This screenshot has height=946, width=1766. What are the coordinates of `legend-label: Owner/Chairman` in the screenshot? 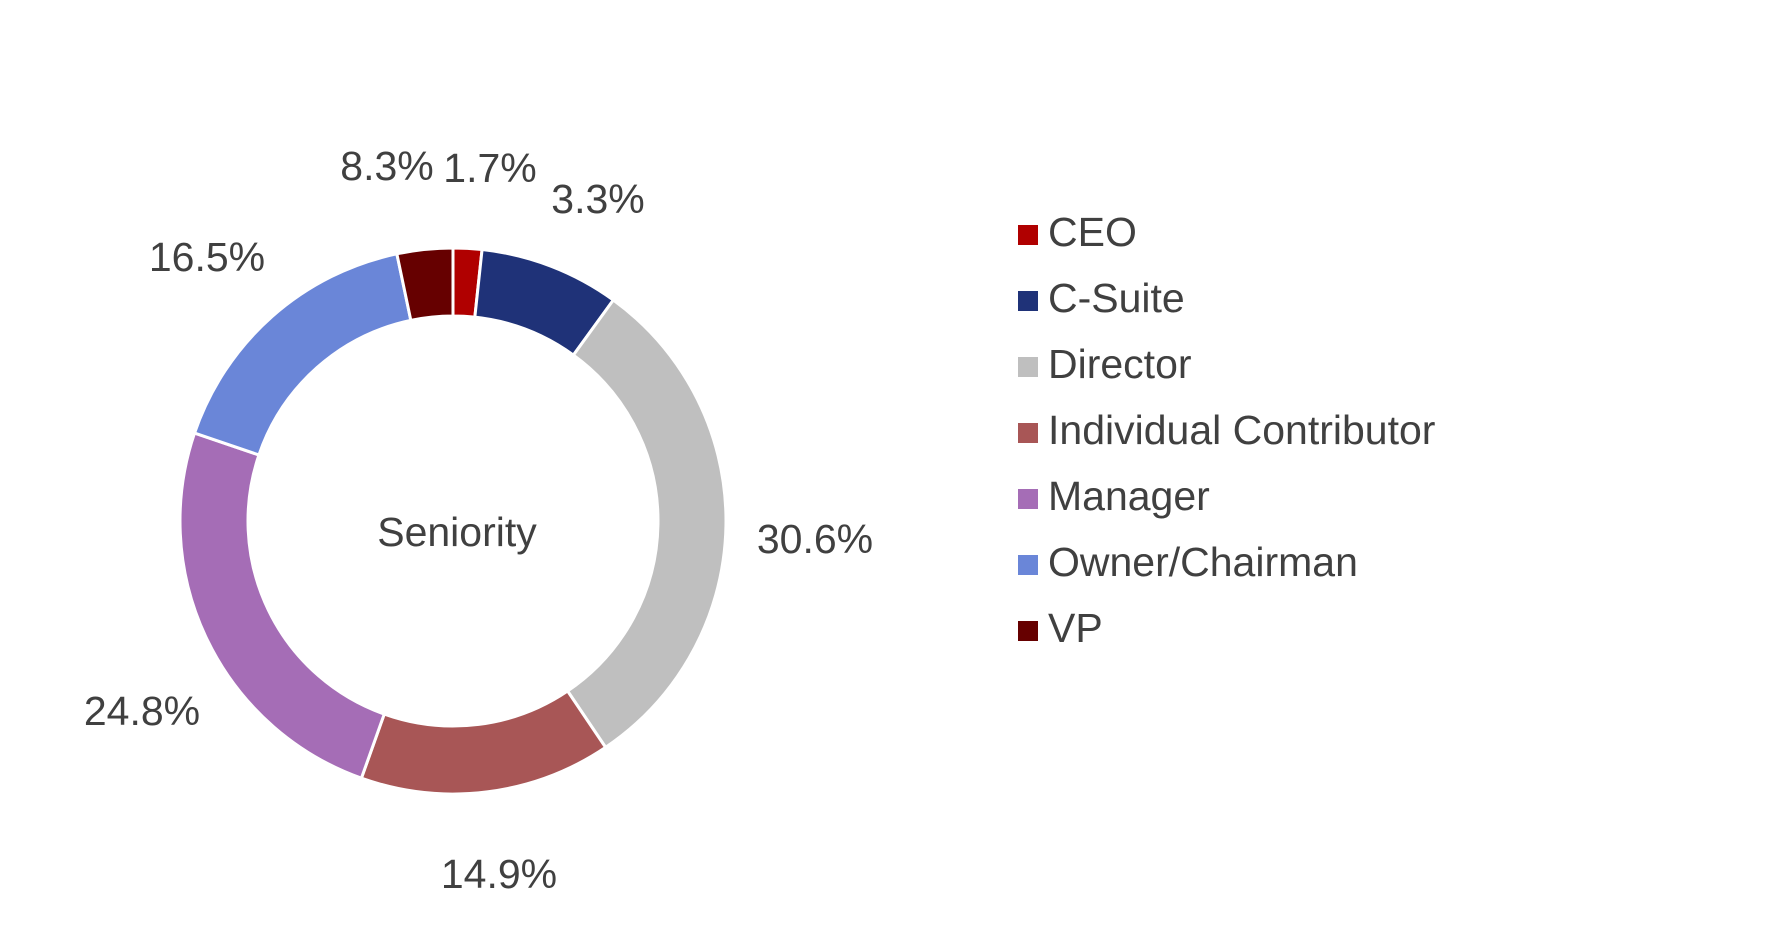 It's located at (1203, 562).